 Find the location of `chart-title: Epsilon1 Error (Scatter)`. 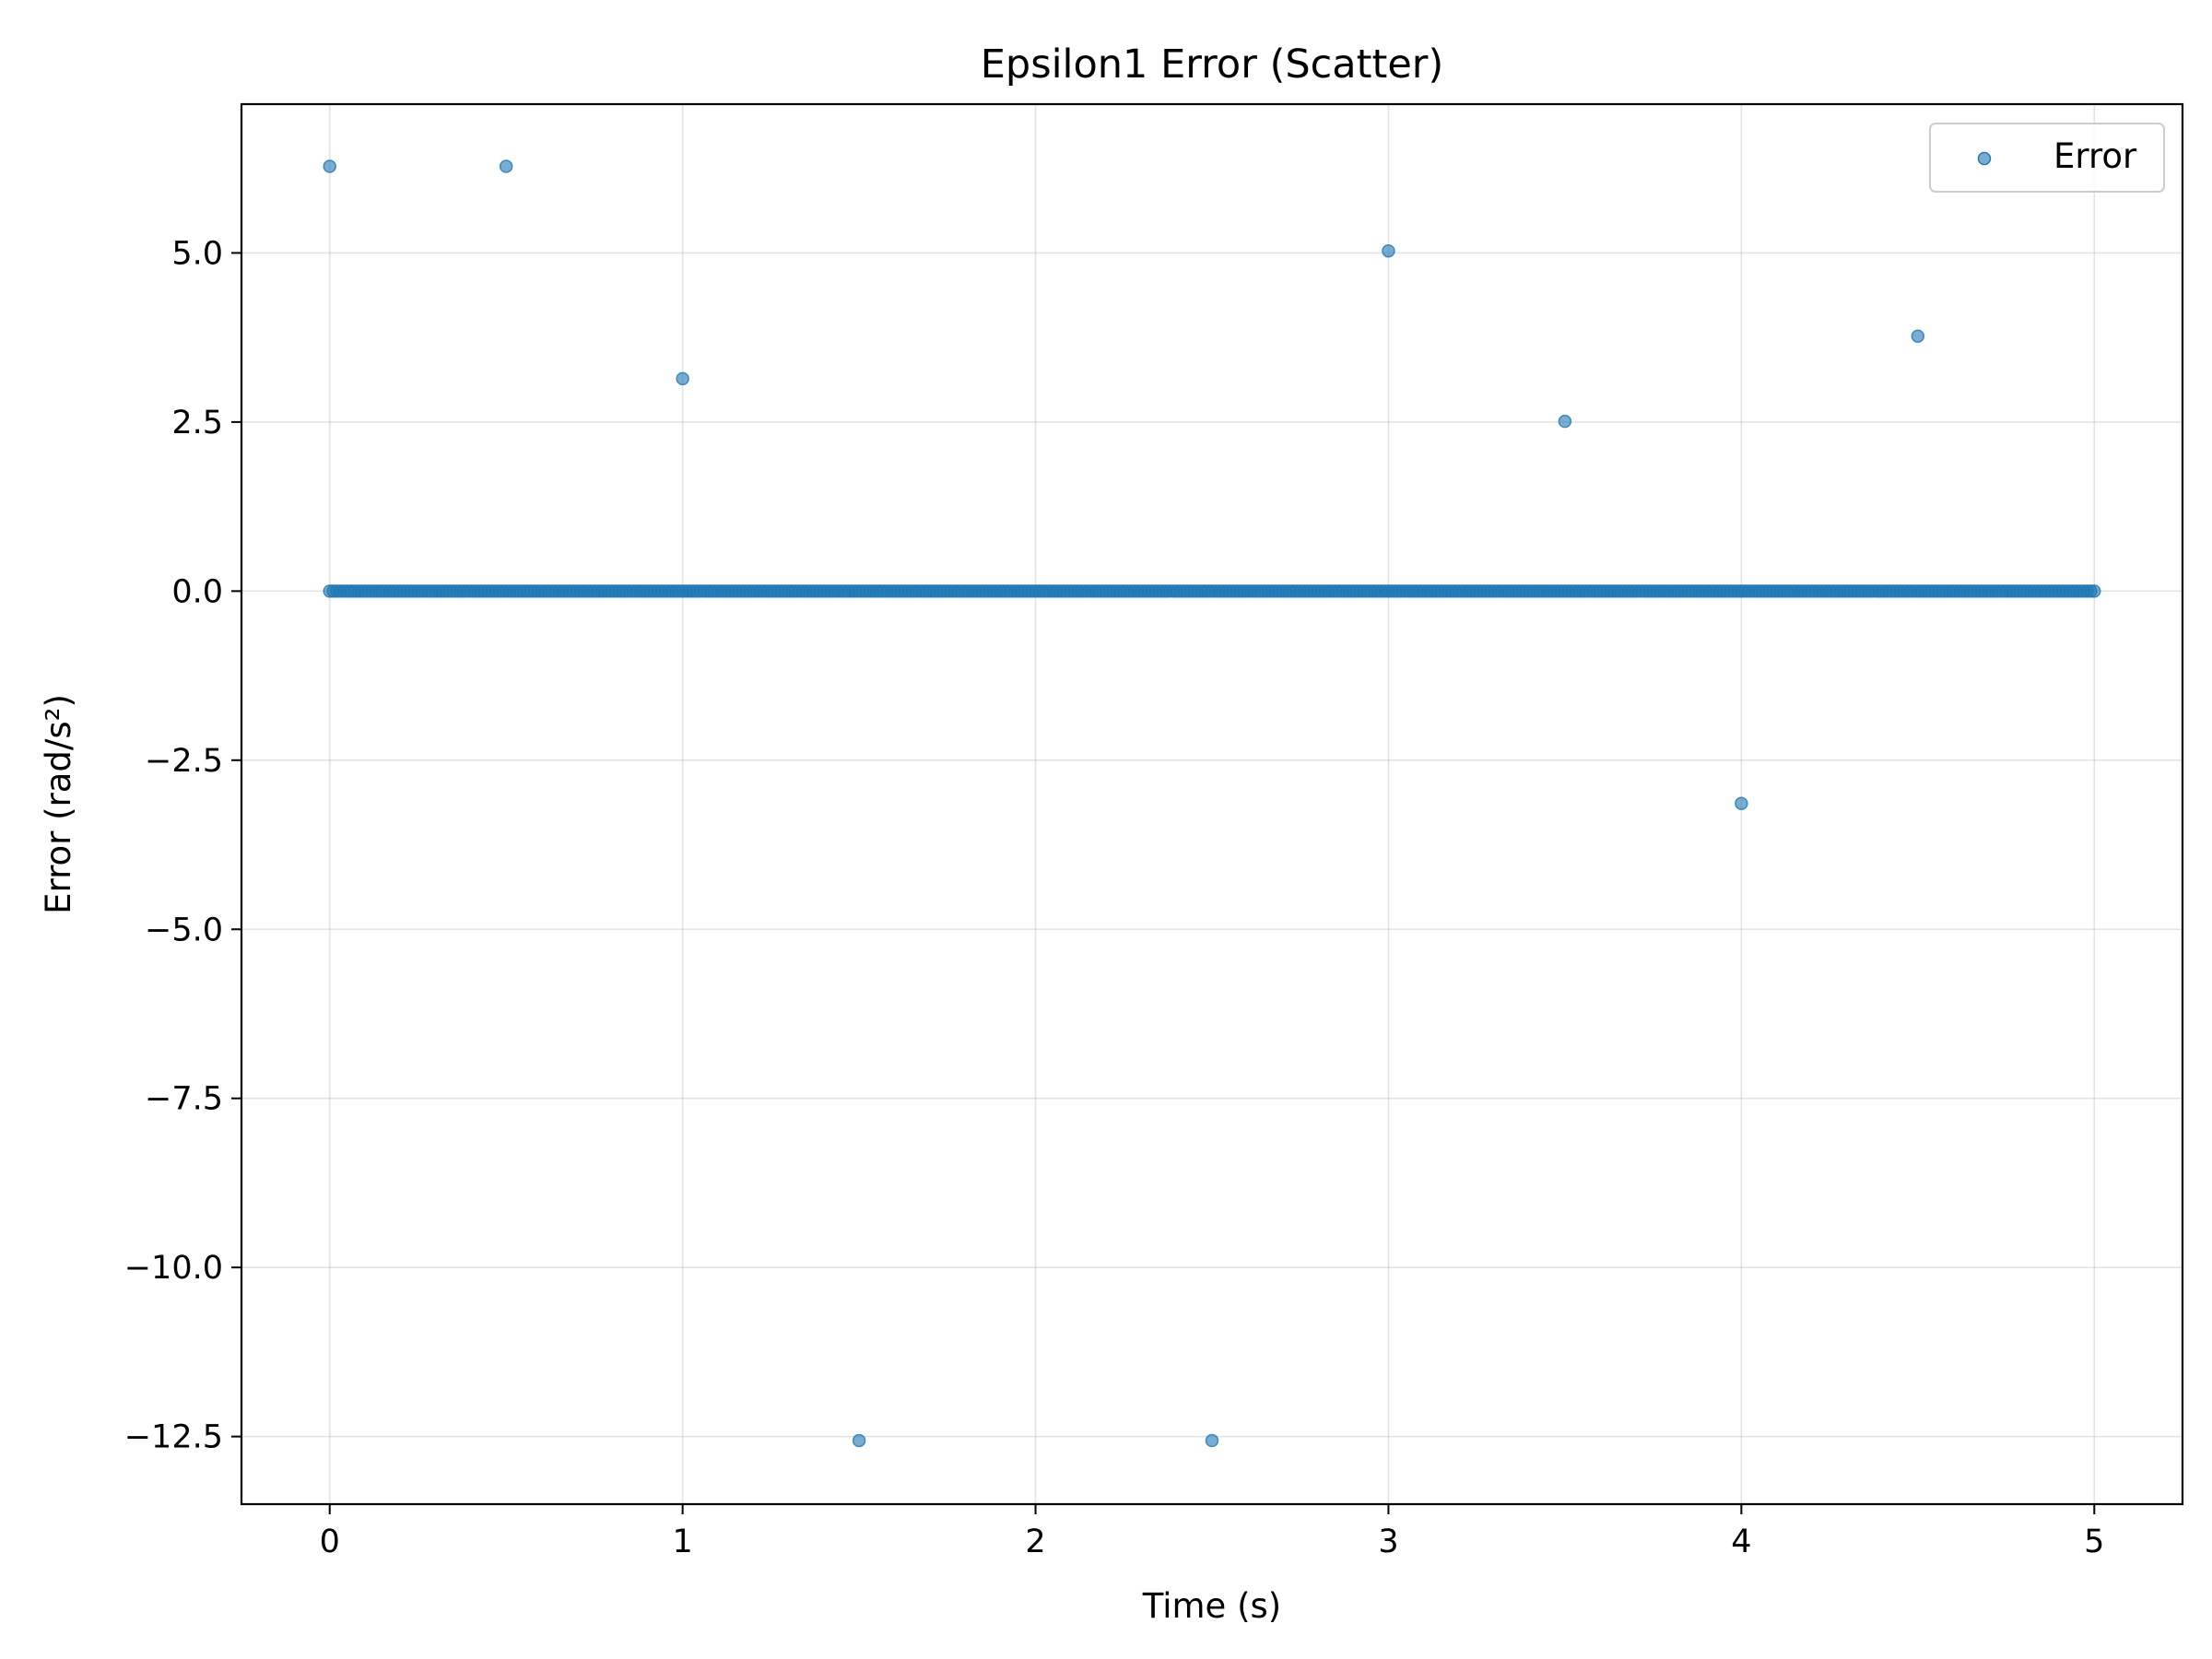

chart-title: Epsilon1 Error (Scatter) is located at coordinates (1212, 64).